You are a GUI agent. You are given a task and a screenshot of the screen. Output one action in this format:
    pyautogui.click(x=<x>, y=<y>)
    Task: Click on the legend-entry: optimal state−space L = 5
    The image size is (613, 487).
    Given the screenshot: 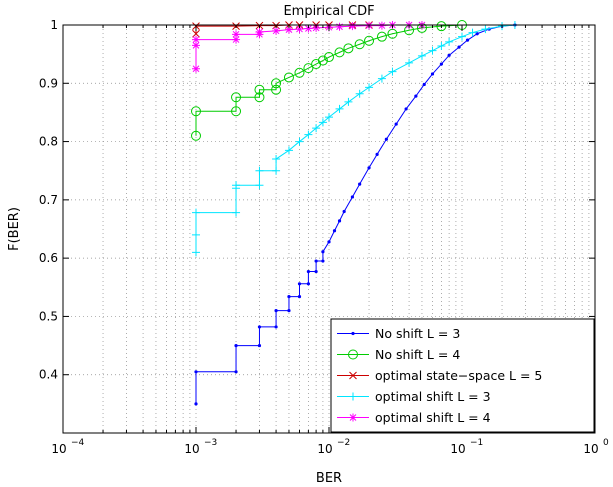 What is the action you would take?
    pyautogui.click(x=439, y=375)
    